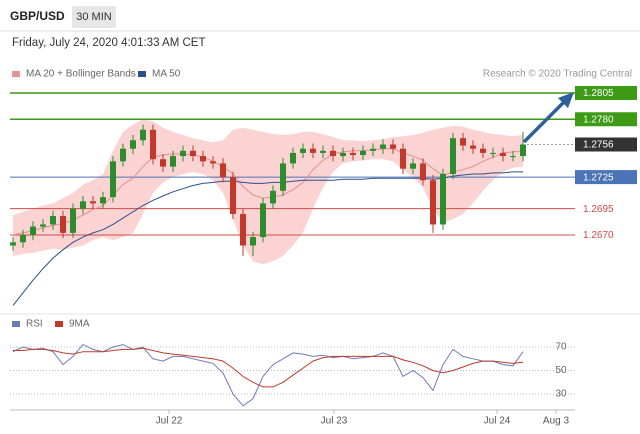 Image resolution: width=640 pixels, height=434 pixels. What do you see at coordinates (169, 421) in the screenshot?
I see `x-tick-label: Jul 22` at bounding box center [169, 421].